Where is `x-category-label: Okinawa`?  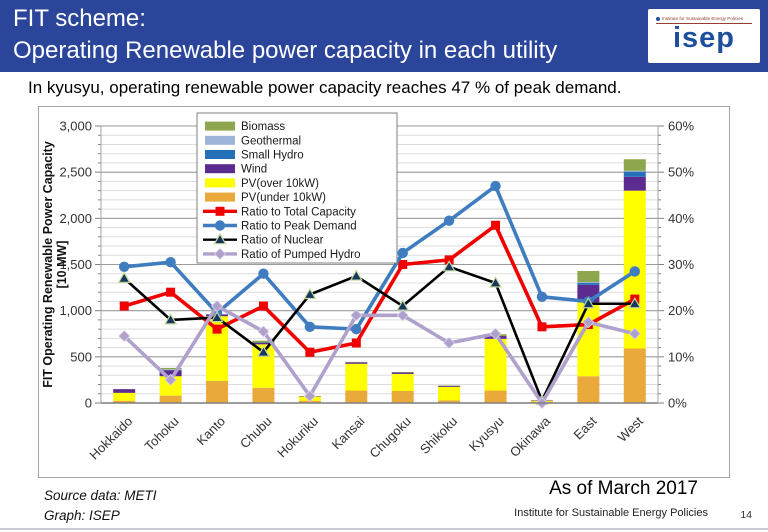 x-category-label: Okinawa is located at coordinates (530, 436).